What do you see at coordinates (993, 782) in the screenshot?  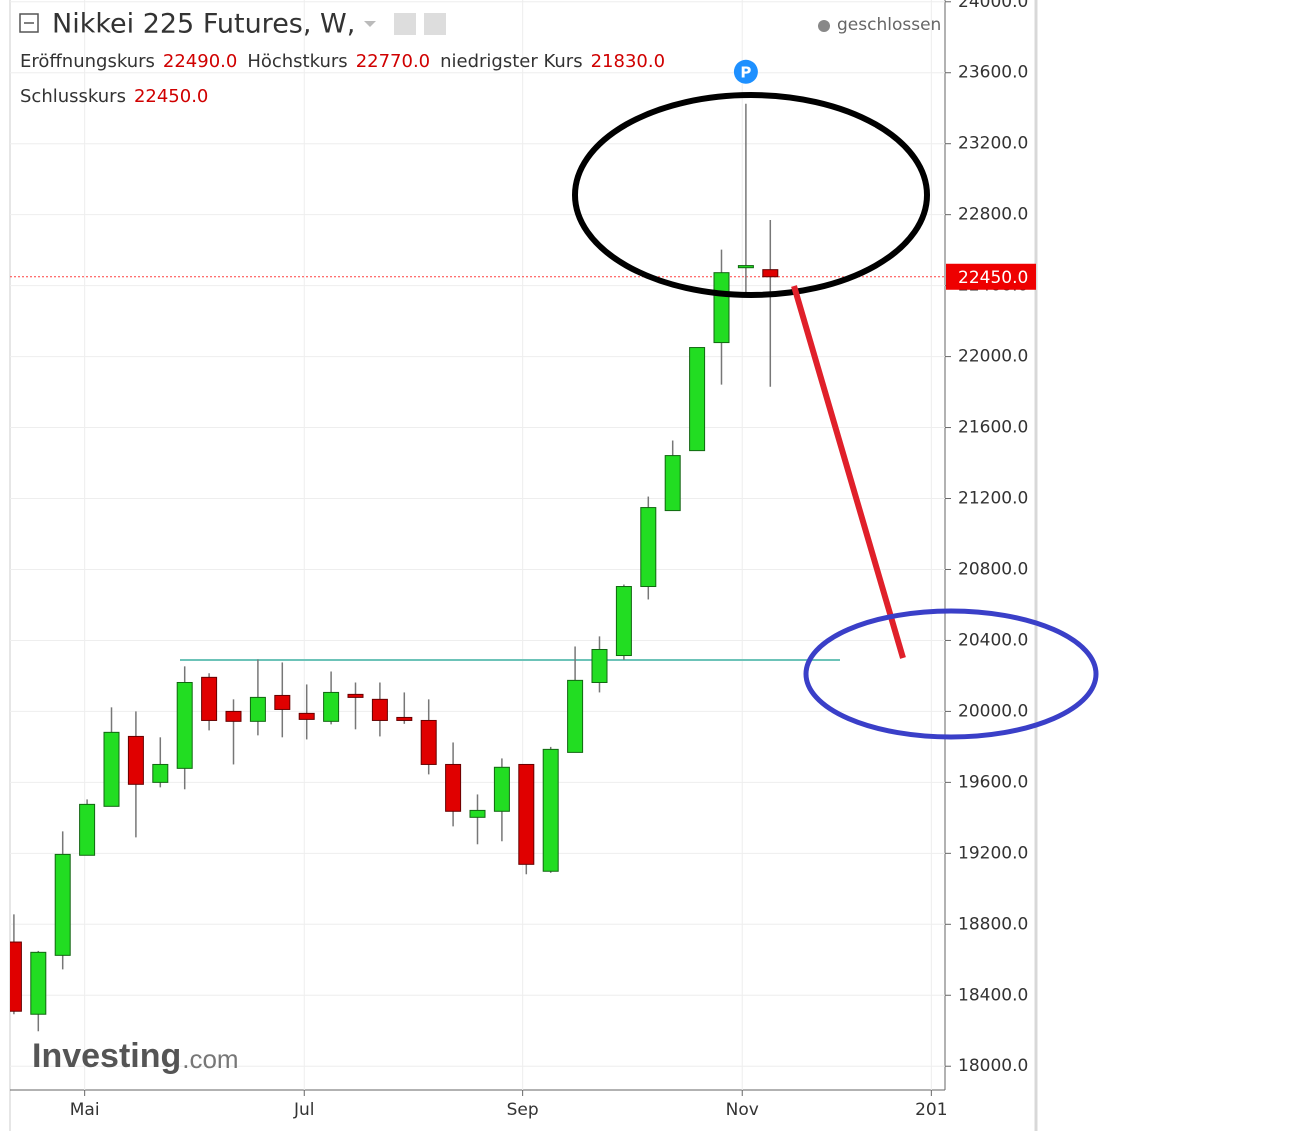 I see `y-tick-label: 19600.0` at bounding box center [993, 782].